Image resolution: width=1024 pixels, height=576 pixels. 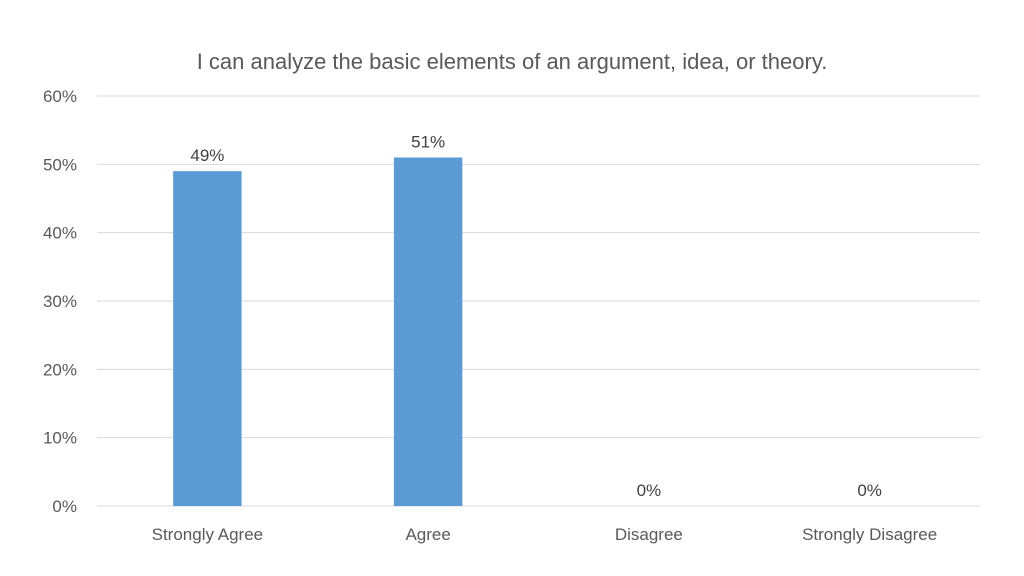 I want to click on y-tick-label: 60%, so click(x=60, y=96).